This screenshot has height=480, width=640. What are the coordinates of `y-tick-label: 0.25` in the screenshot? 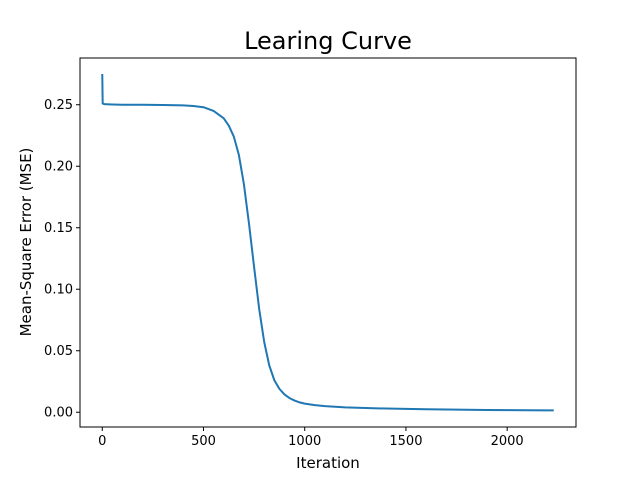 It's located at (58, 105).